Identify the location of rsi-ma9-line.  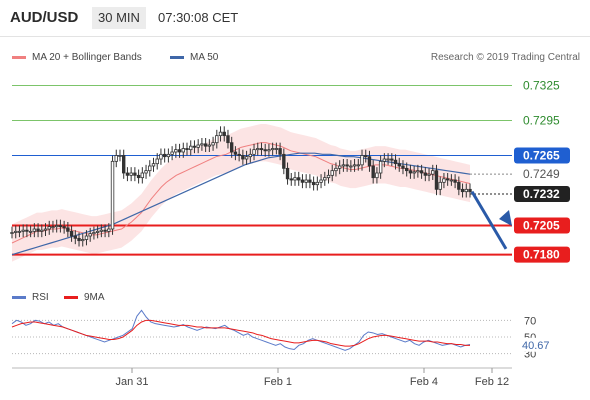
(240, 333).